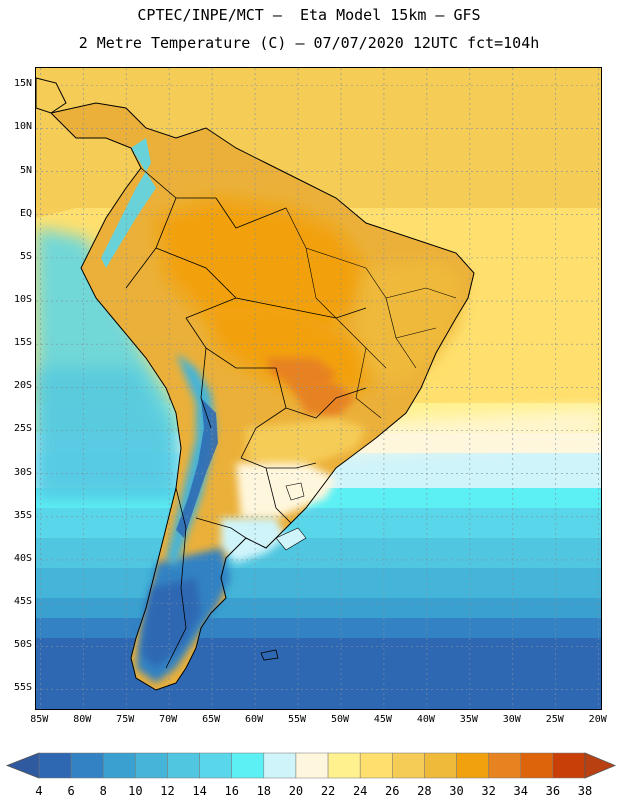  I want to click on interior-hot-pantanal, so click(321, 398).